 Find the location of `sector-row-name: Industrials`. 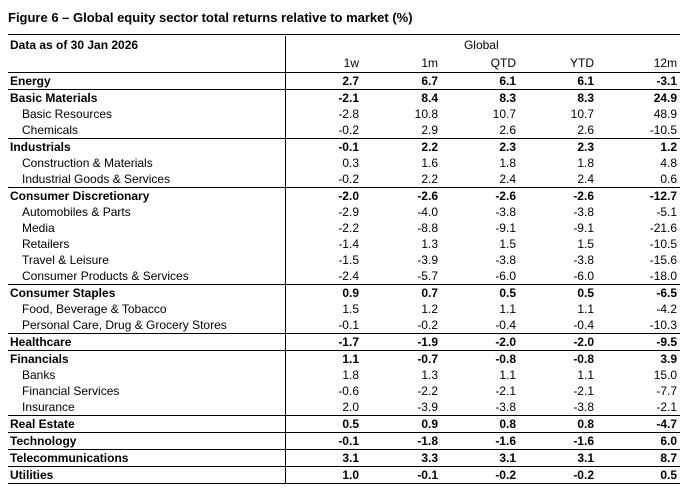

sector-row-name: Industrials is located at coordinates (147, 146).